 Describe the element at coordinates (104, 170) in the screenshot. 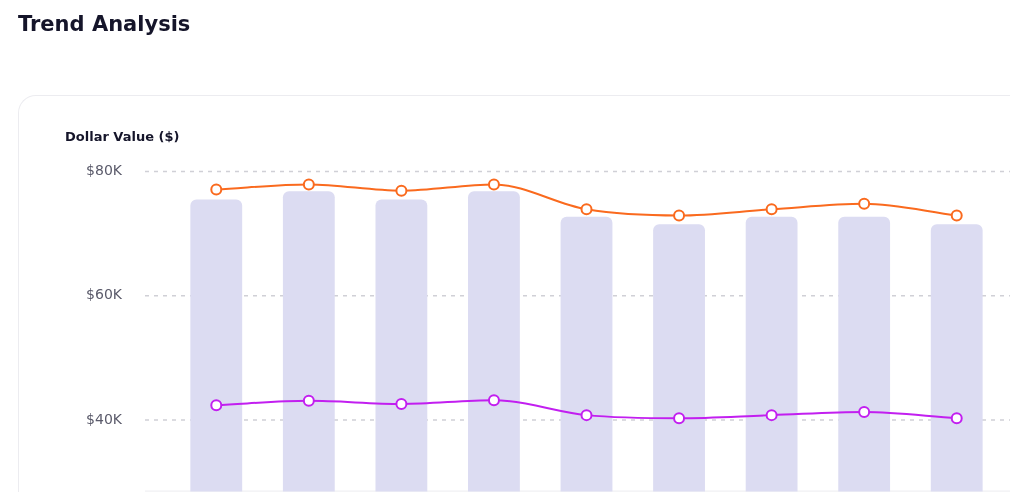

I see `y-tick-label: $80K` at that location.